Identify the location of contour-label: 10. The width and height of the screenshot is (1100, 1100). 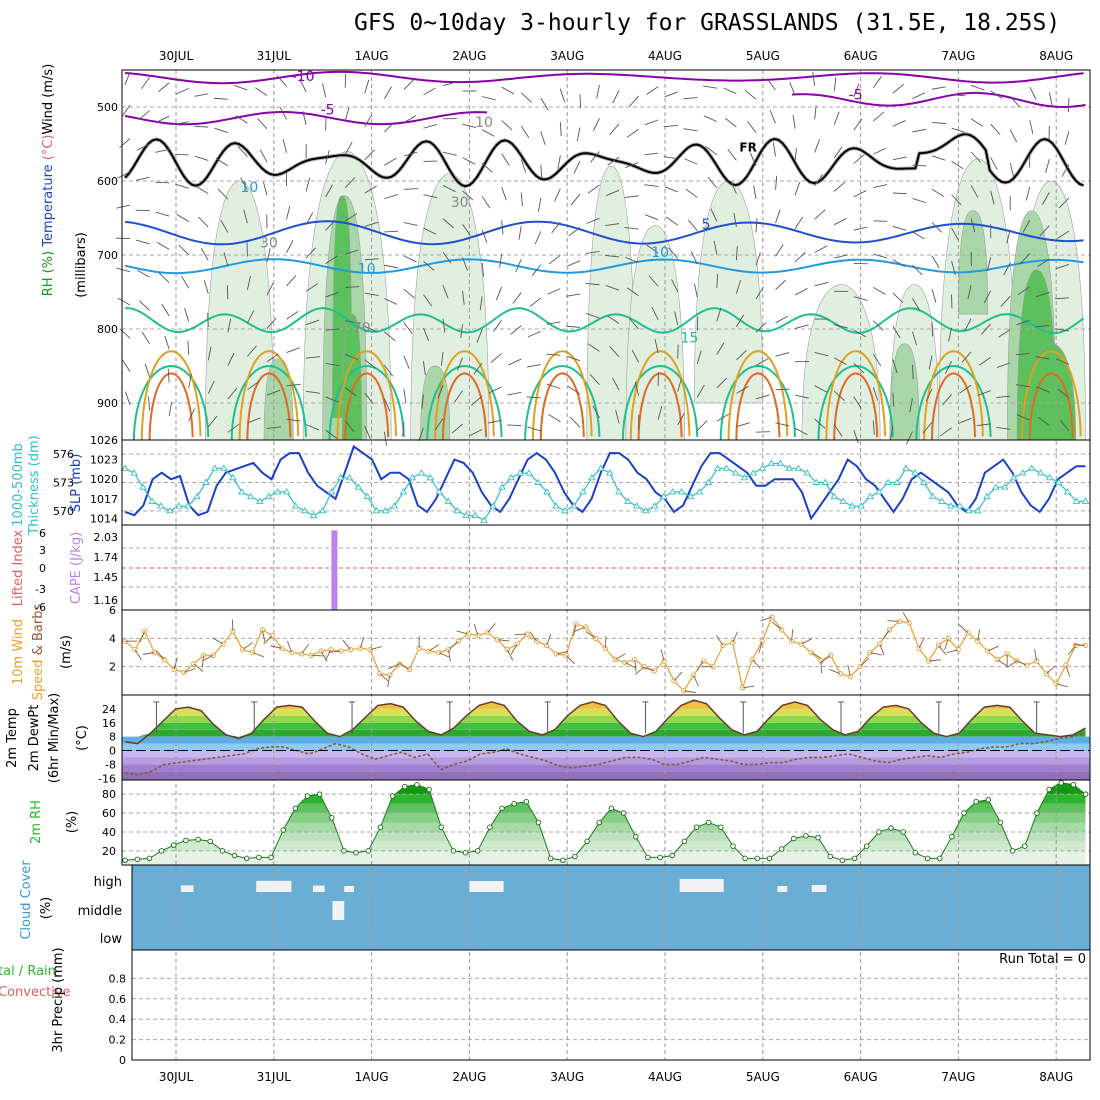
(484, 123).